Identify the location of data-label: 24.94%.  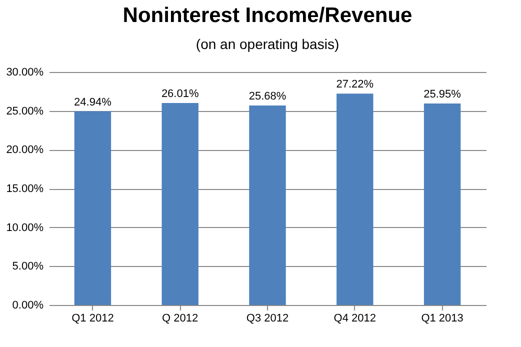
(93, 102).